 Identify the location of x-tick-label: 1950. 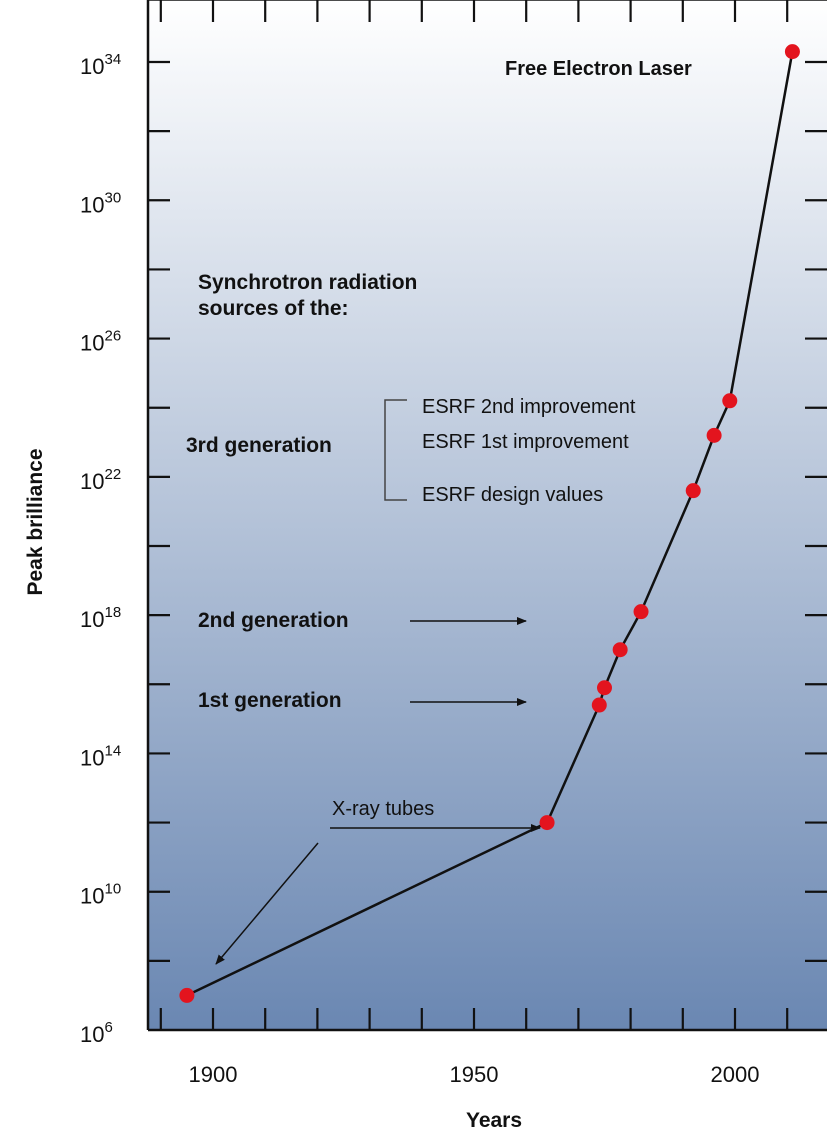
(474, 1074).